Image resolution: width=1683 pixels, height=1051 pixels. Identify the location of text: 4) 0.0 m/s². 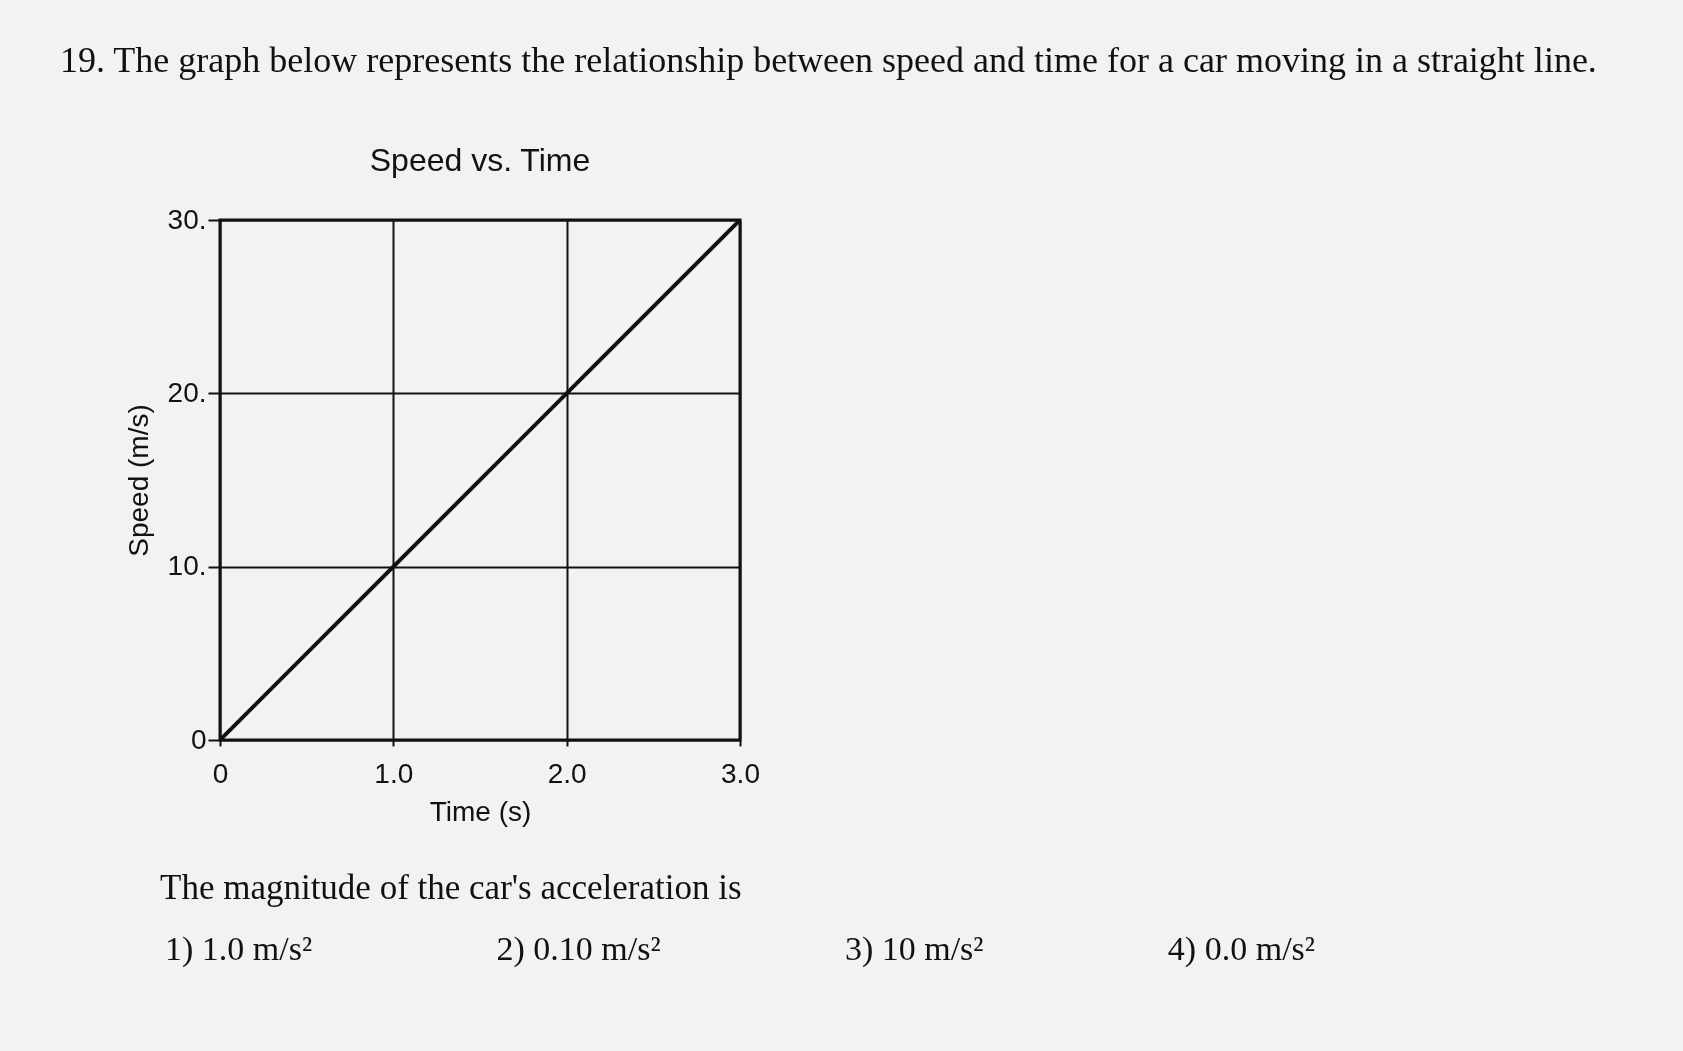
(1241, 949).